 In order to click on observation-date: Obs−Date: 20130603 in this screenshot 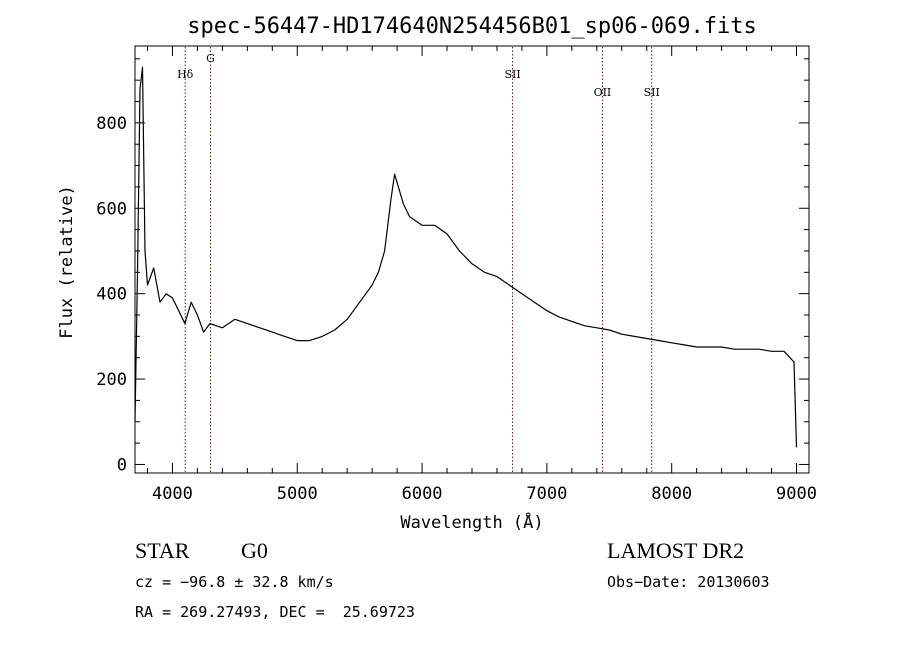, I will do `click(688, 582)`.